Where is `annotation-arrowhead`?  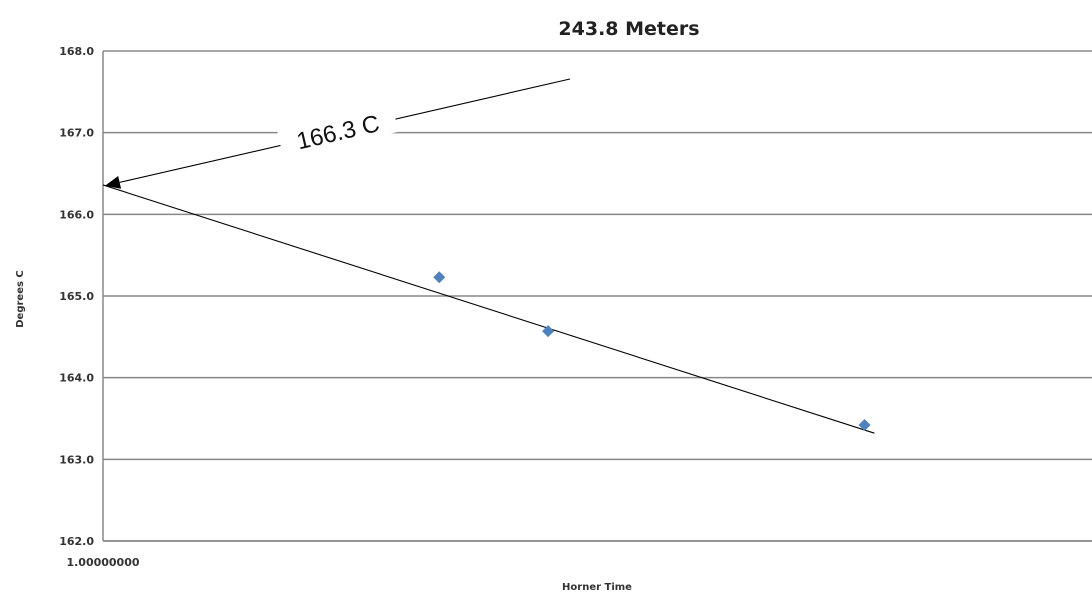 annotation-arrowhead is located at coordinates (113, 182).